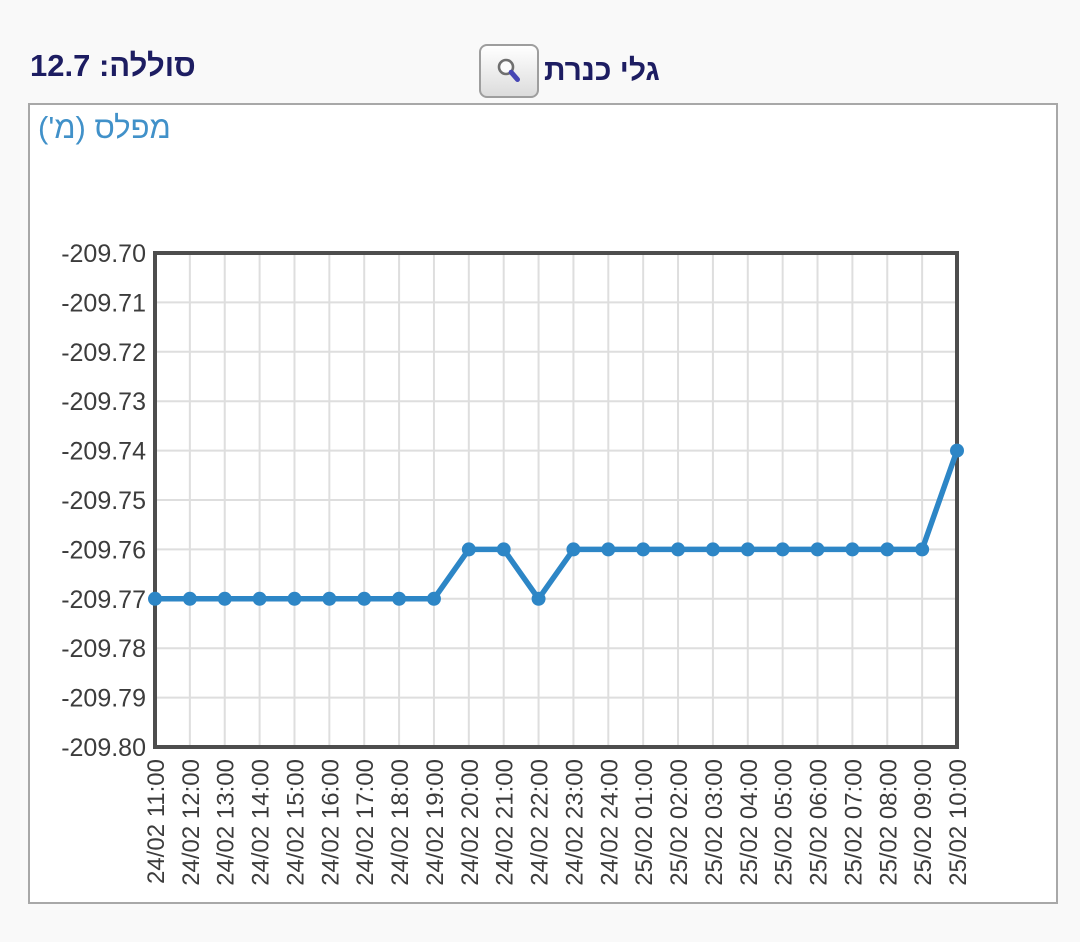 The width and height of the screenshot is (1080, 942). Describe the element at coordinates (602, 70) in the screenshot. I see `station-name: גלי כנרת` at that location.